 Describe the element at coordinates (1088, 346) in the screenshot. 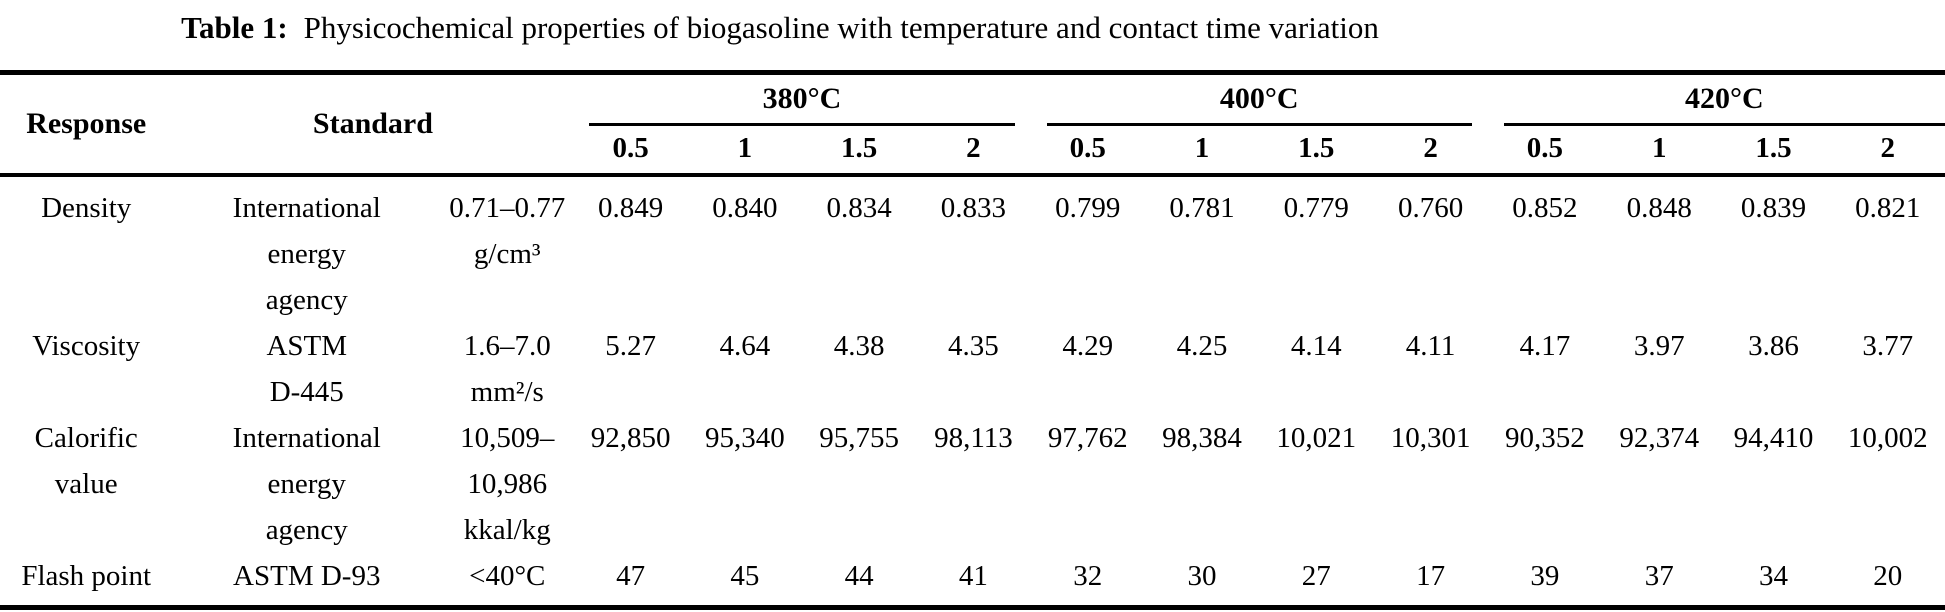

I see `value-cell: 4.29` at that location.